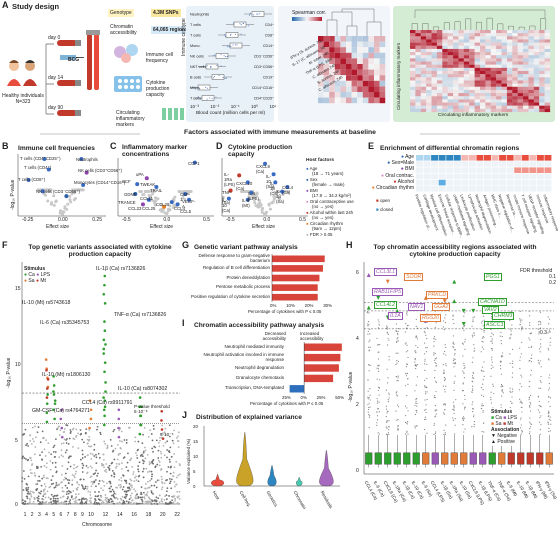  I want to click on gene-label: VAV2, so click(490, 309).